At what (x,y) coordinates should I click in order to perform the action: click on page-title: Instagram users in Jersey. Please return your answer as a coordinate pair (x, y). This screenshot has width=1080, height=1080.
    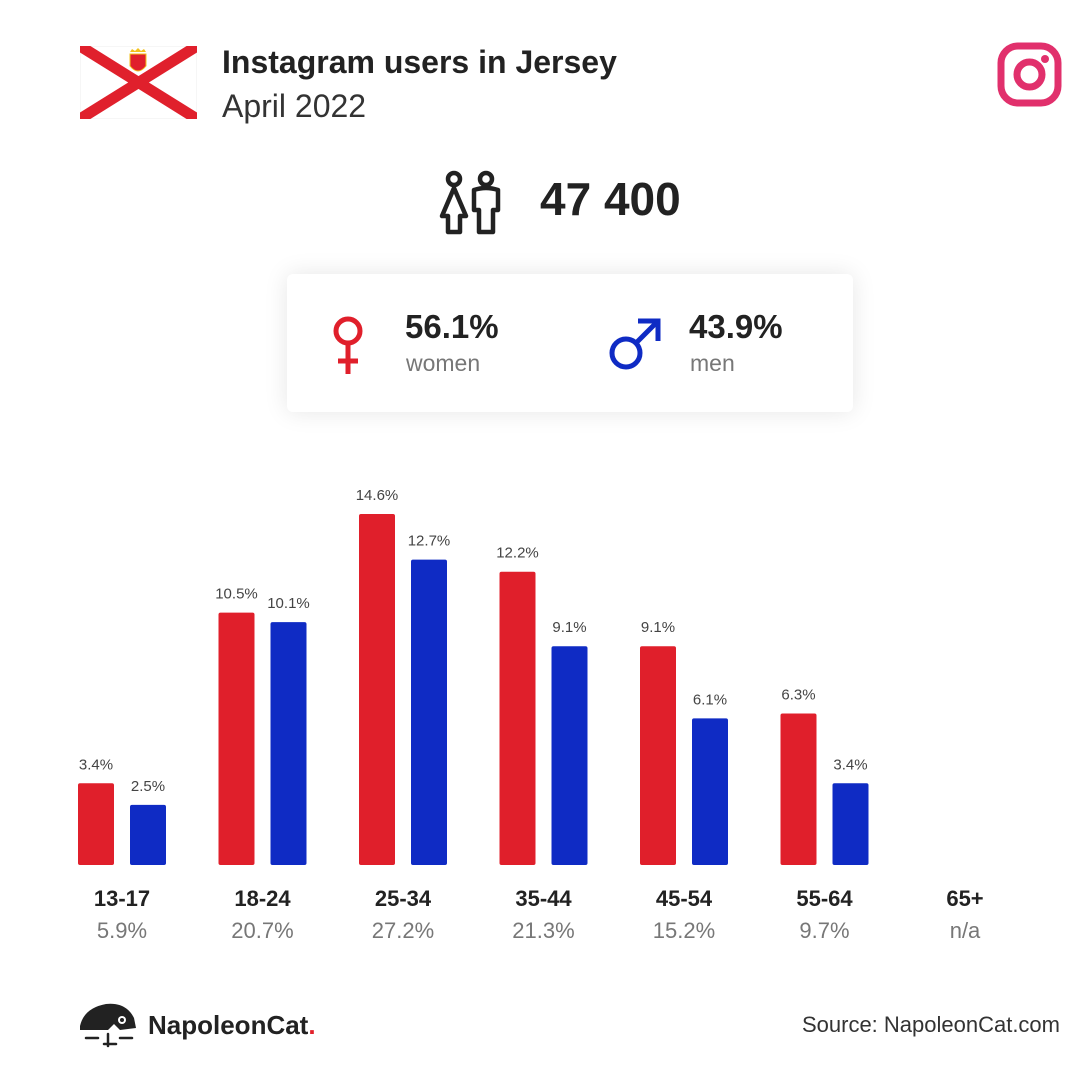
    Looking at the image, I should click on (419, 62).